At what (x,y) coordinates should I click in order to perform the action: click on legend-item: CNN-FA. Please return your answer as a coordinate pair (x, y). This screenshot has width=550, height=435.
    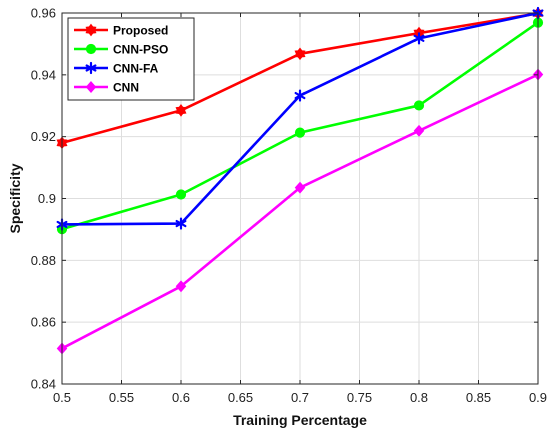
    Looking at the image, I should click on (116, 69).